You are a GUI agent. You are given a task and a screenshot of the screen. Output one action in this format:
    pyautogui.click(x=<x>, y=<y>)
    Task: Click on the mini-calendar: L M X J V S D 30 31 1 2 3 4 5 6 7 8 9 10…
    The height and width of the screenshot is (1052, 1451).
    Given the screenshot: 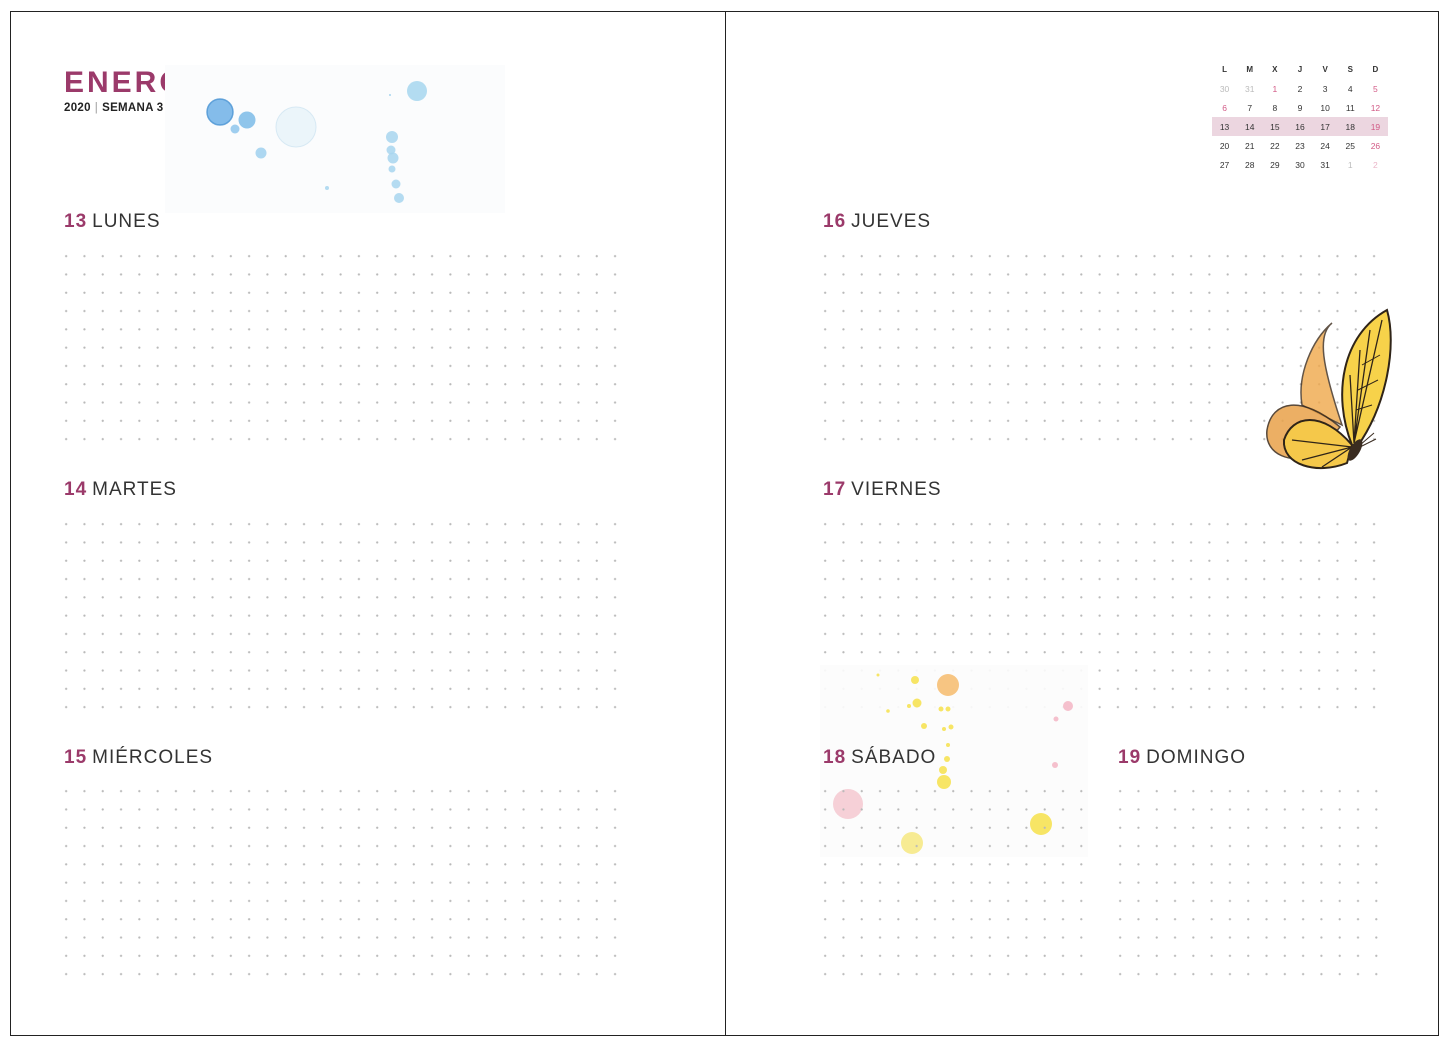 What is the action you would take?
    pyautogui.click(x=1300, y=117)
    